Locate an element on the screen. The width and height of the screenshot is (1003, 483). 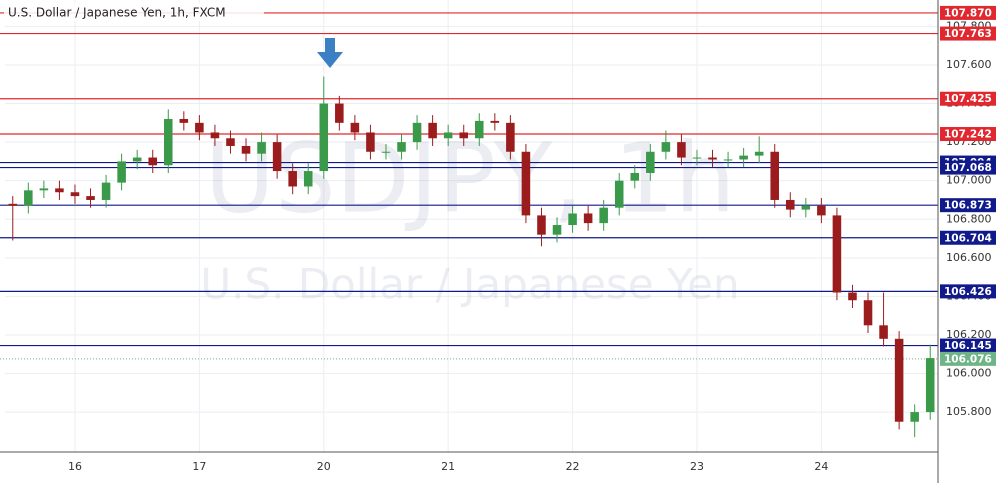
price-tag-label: 106.076 is located at coordinates (968, 359).